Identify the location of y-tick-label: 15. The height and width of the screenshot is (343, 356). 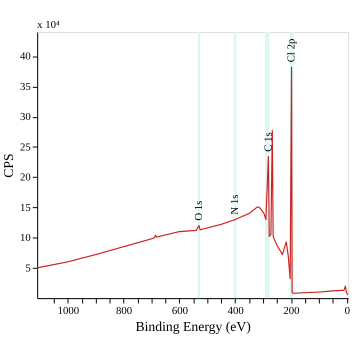
(25, 208).